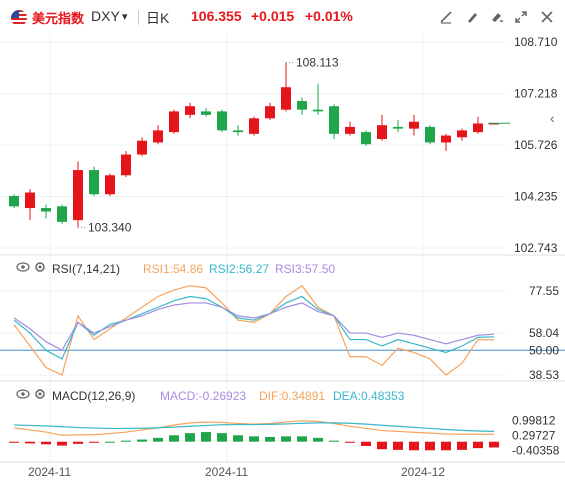 This screenshot has width=565, height=486. I want to click on price-tick-label: 102.743, so click(536, 248).